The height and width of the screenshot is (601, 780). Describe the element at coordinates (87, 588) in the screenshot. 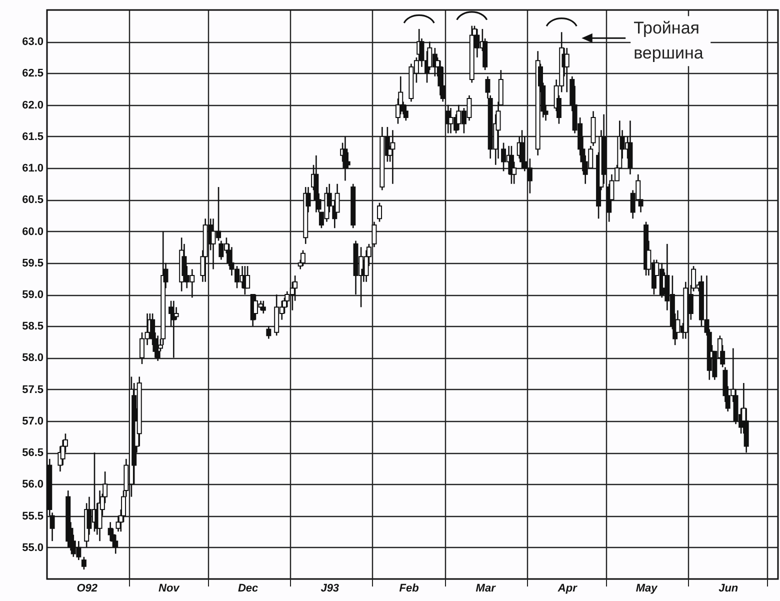

I see `x-tick-label: O92` at that location.